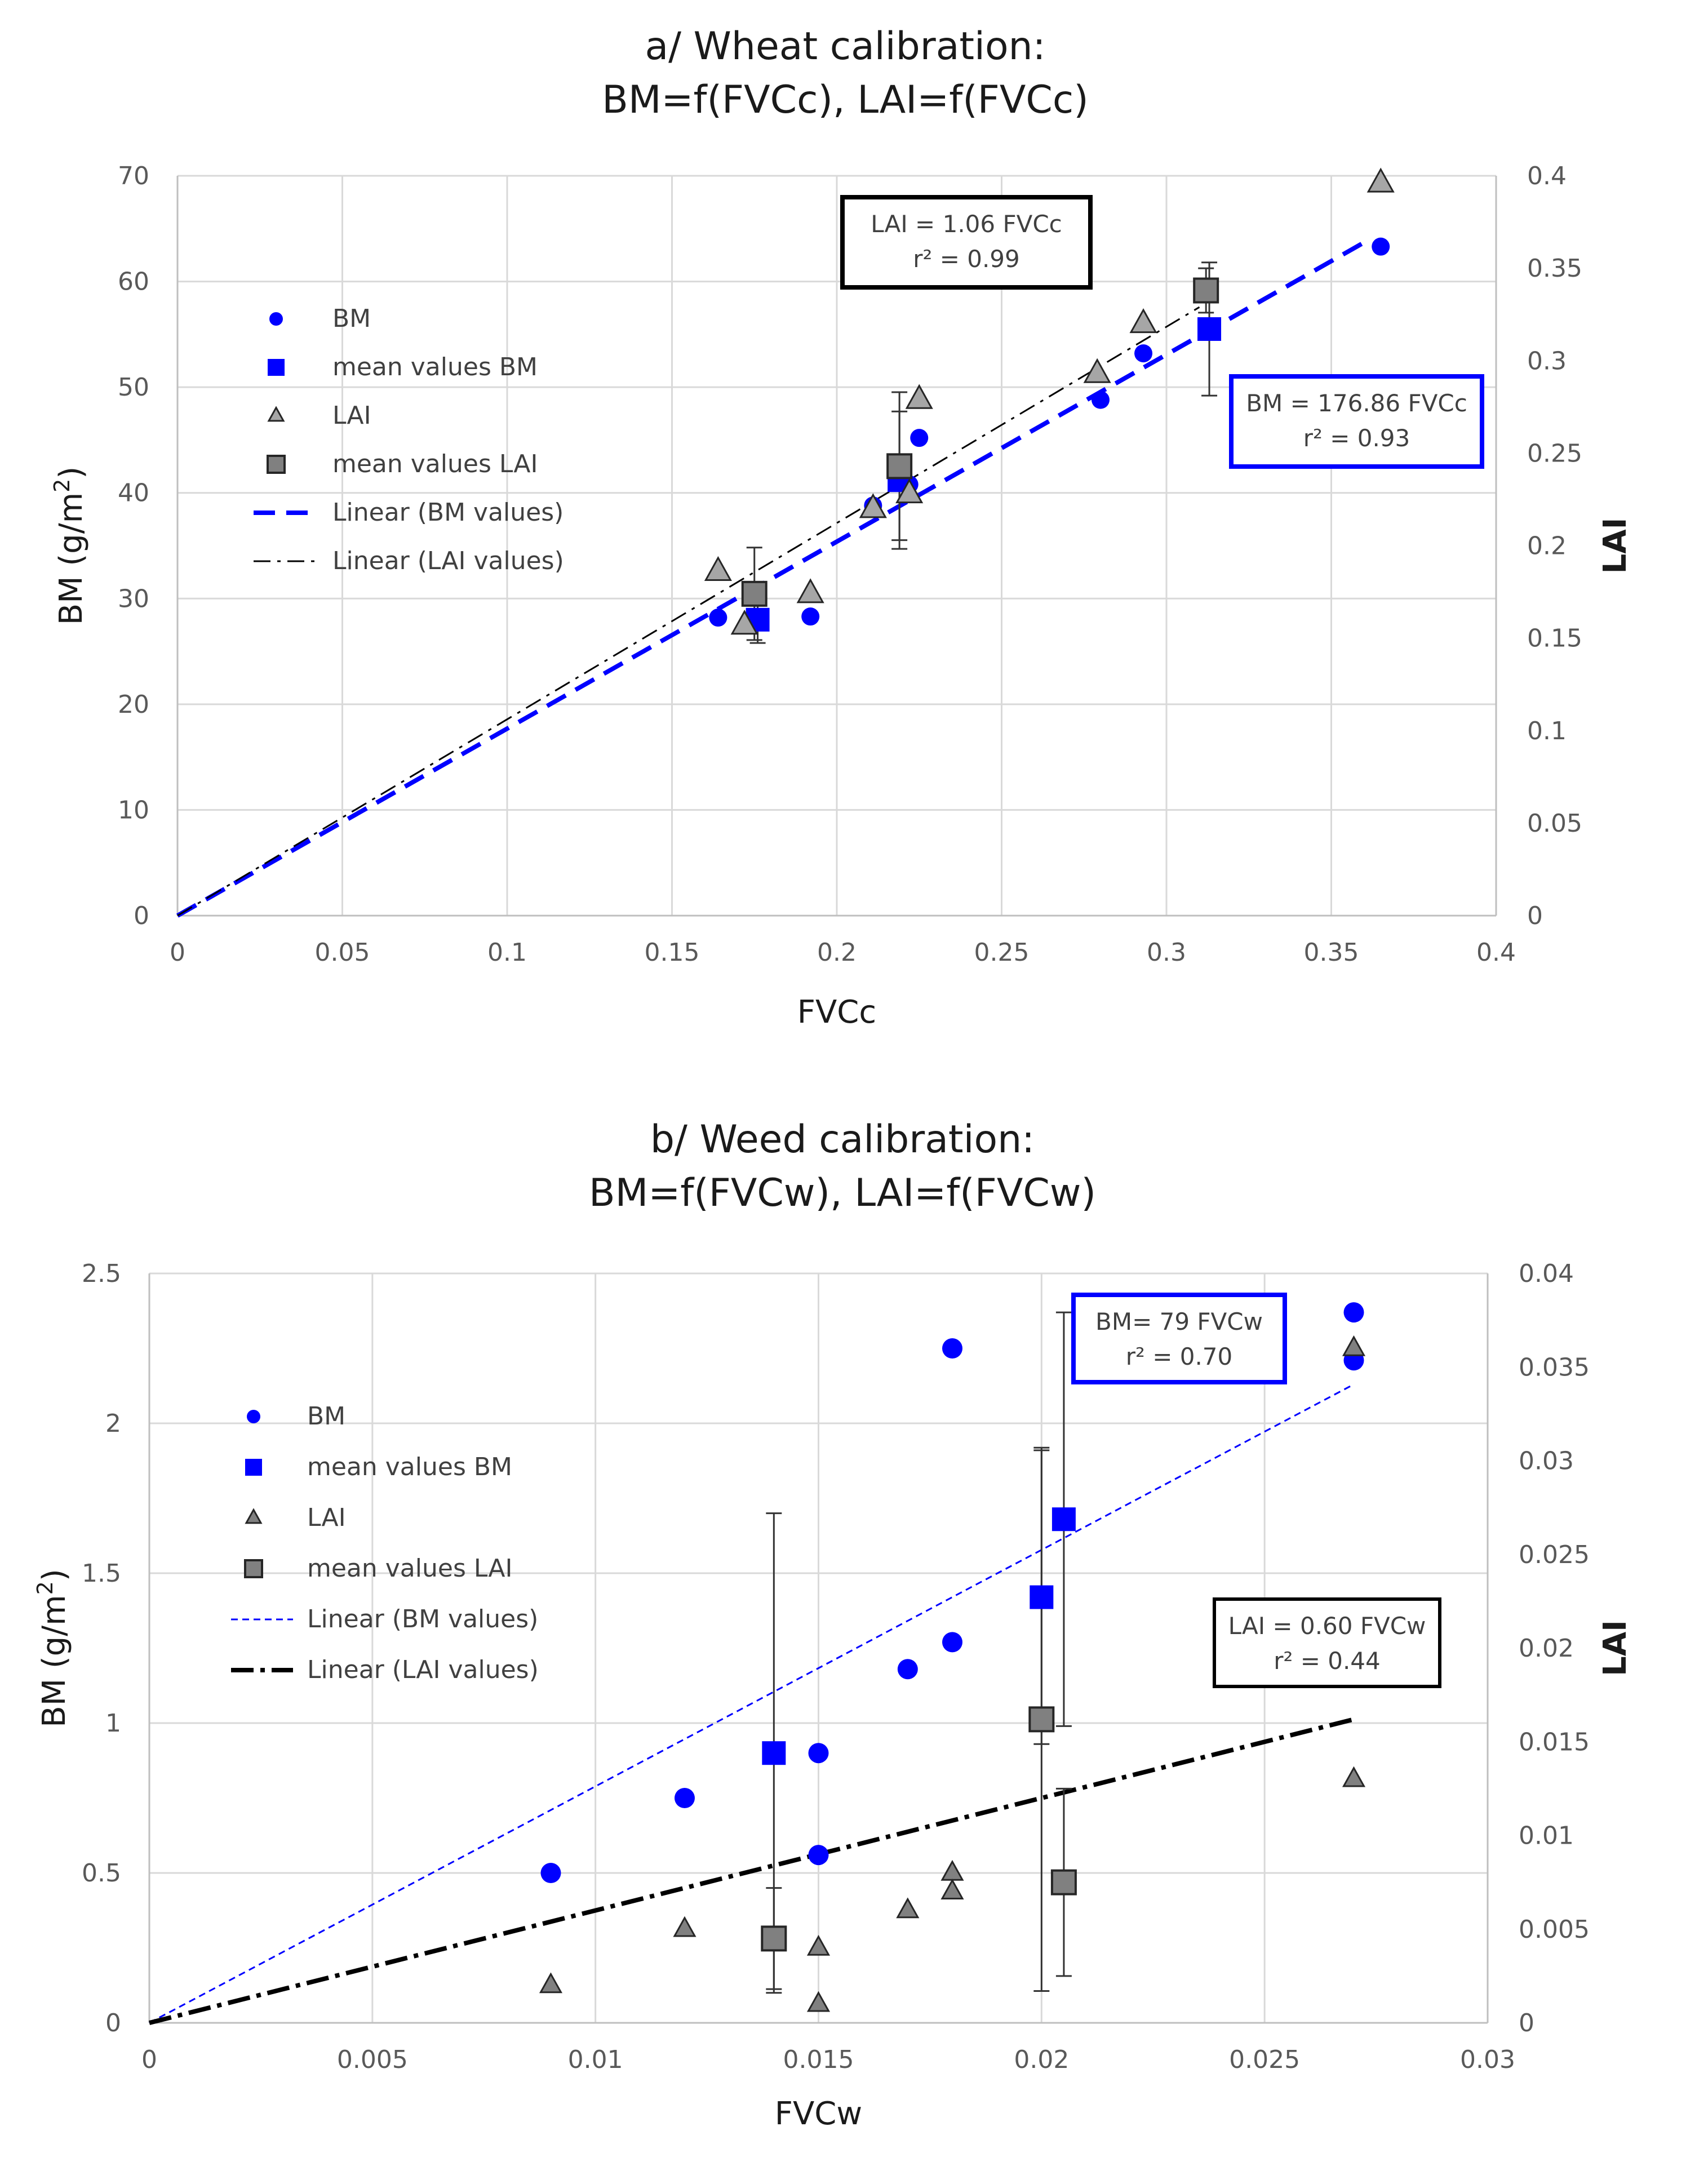 The image size is (1686, 2184). I want to click on y2-tick-label: 0.4, so click(1547, 176).